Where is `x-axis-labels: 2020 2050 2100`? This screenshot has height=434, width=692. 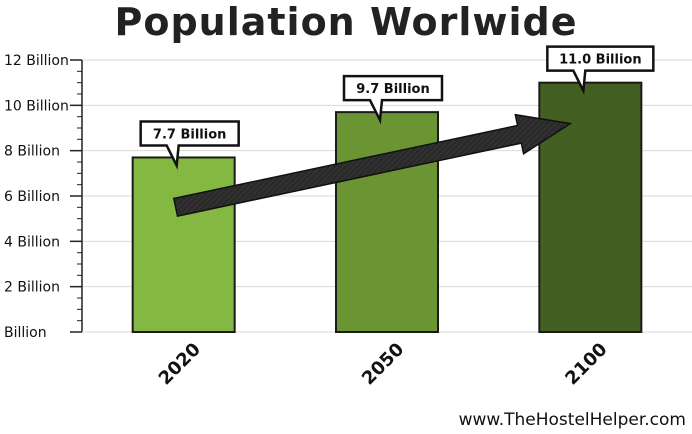
x-axis-labels: 2020 2050 2100 is located at coordinates (383, 364).